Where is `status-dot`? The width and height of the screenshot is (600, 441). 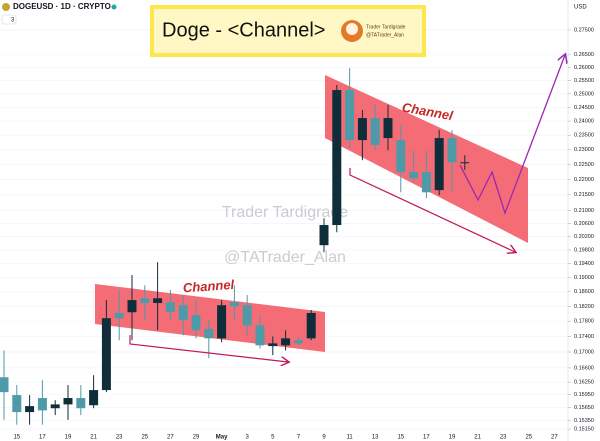
status-dot is located at coordinates (114, 7).